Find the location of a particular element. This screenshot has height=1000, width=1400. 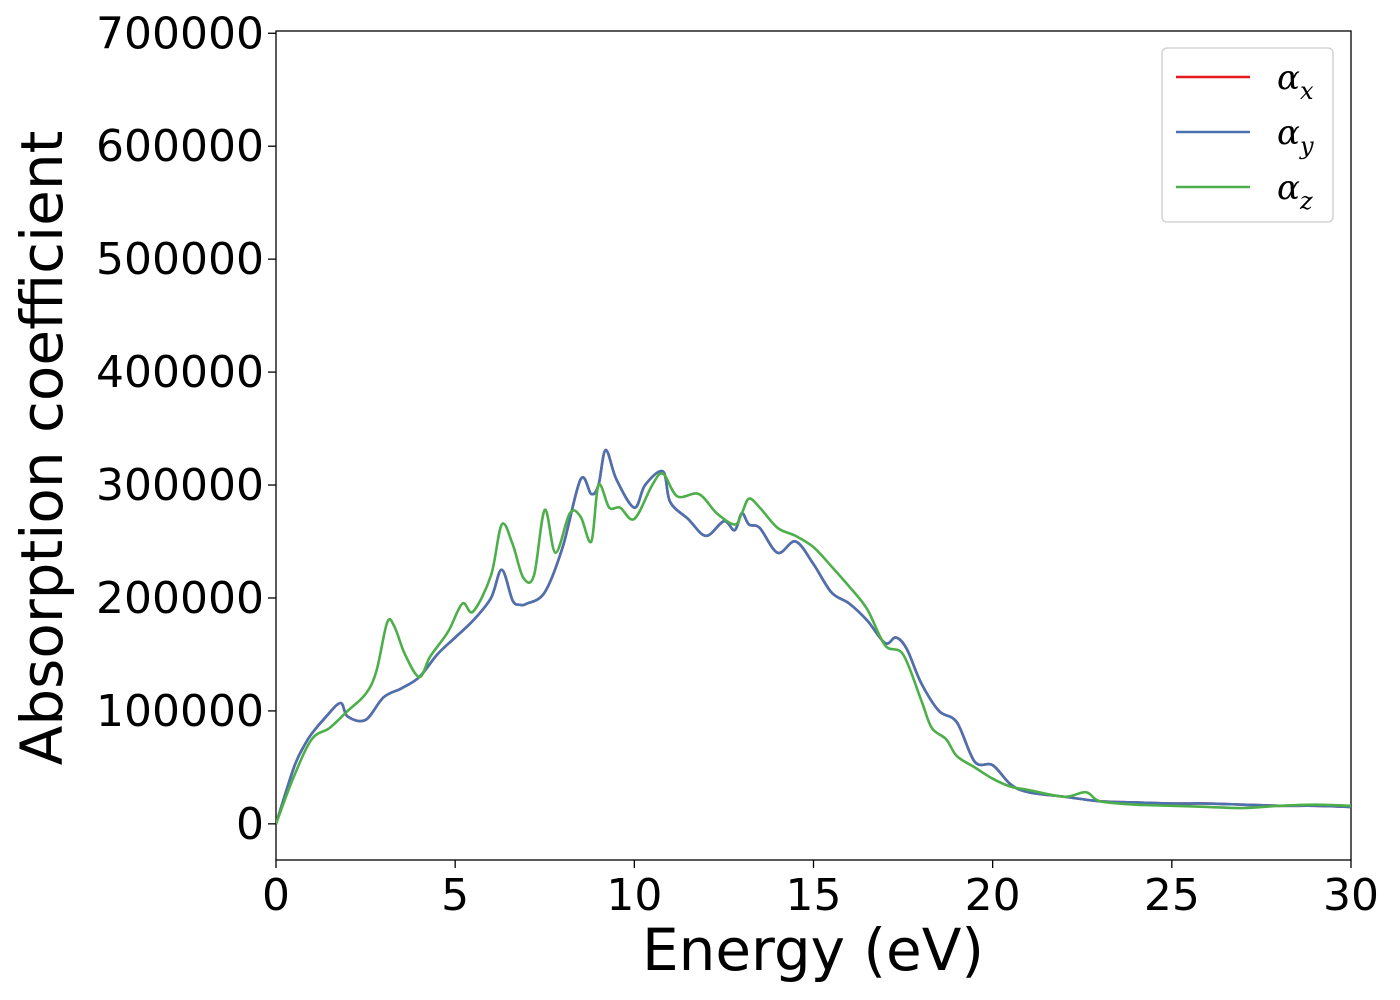

x-tick-label: 5 is located at coordinates (455, 895).